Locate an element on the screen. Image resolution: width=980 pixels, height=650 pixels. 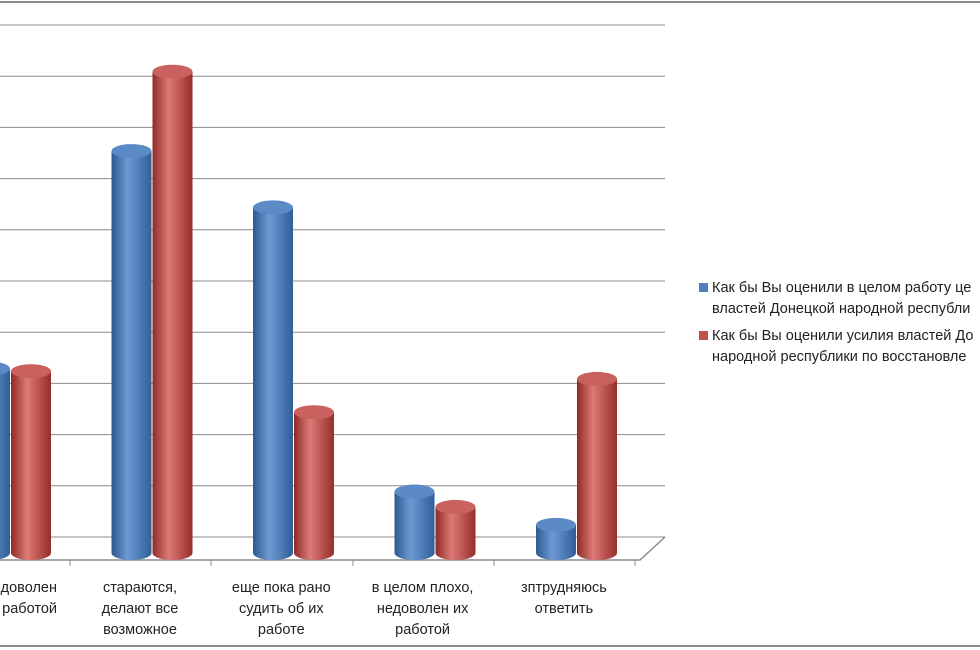
category-label: зптрудняюсь ответить is located at coordinates (564, 598).